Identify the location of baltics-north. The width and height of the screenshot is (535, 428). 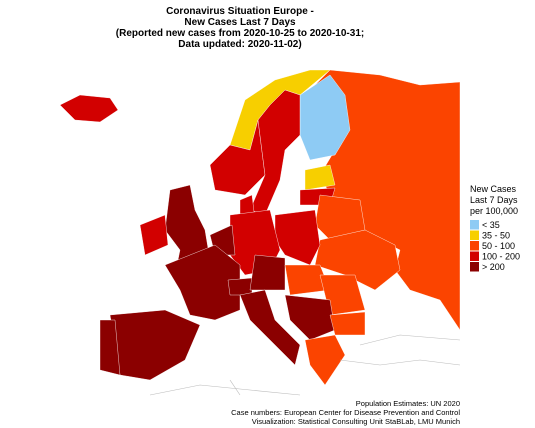
(320, 177).